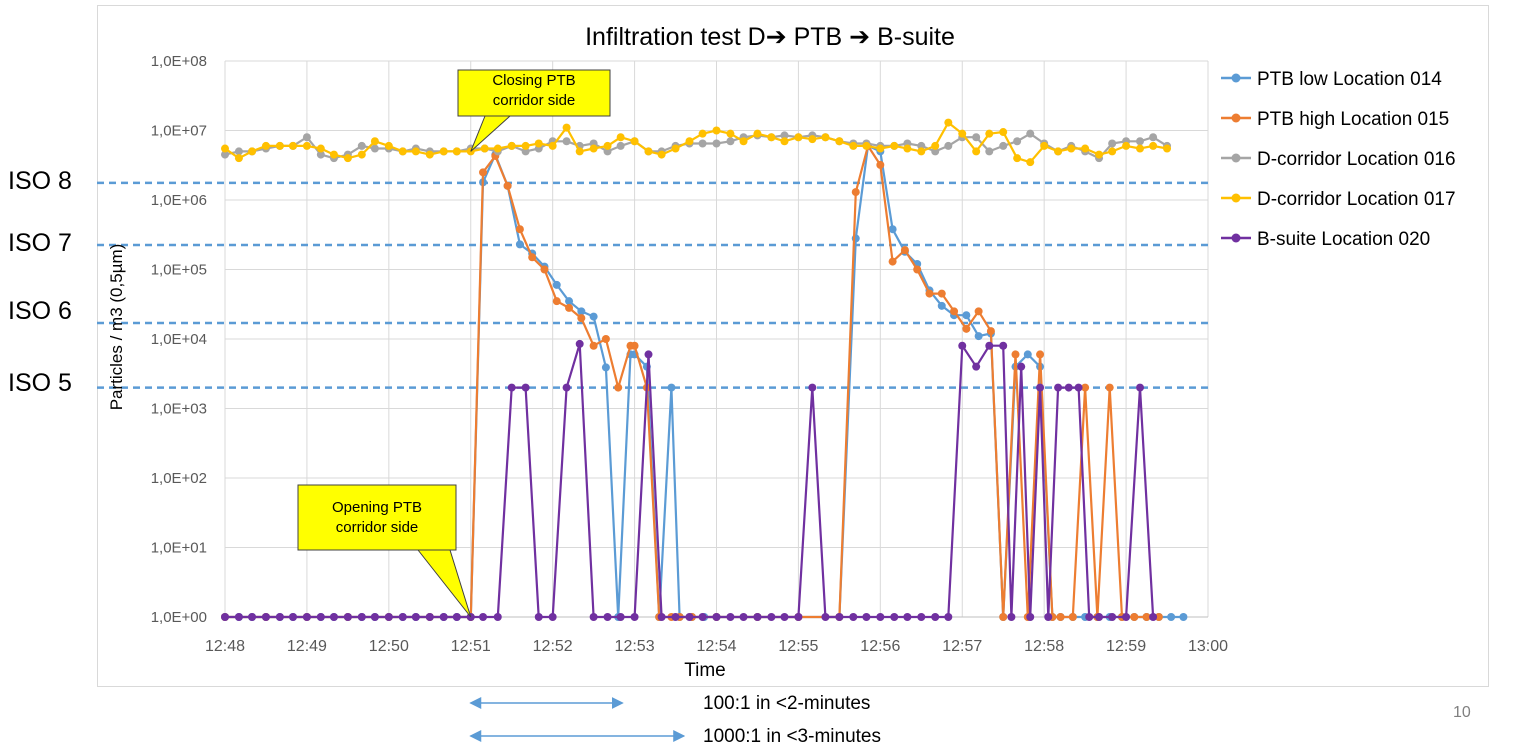  Describe the element at coordinates (389, 646) in the screenshot. I see `x-tick-label: 12:50` at that location.